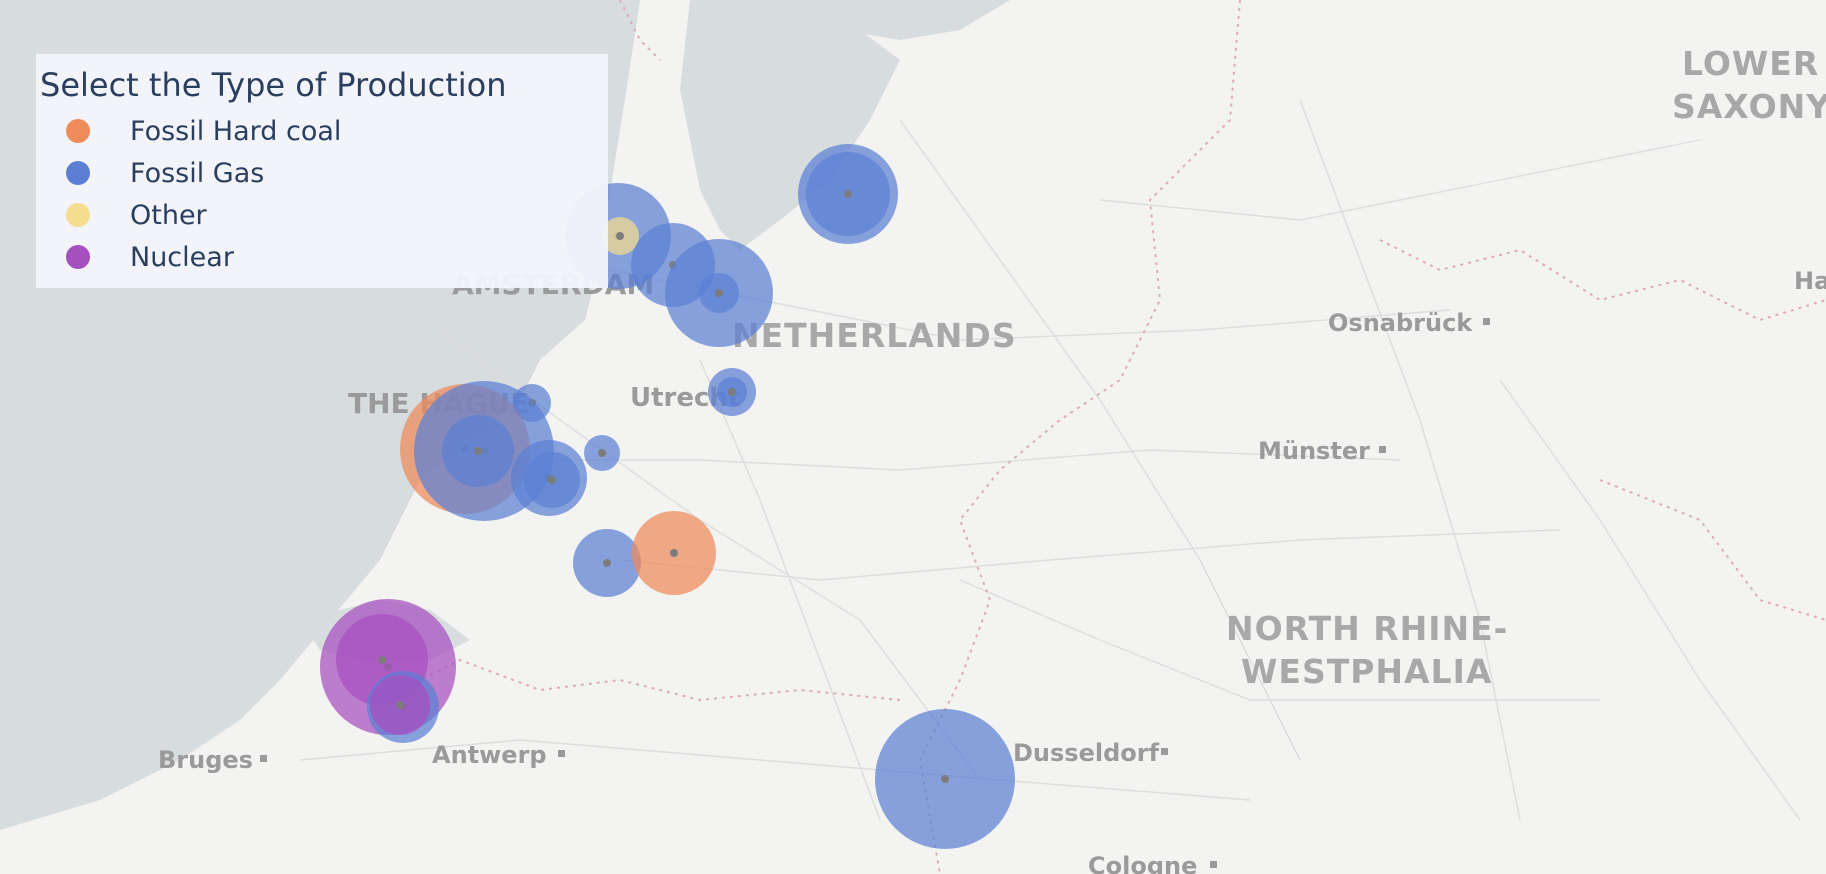  I want to click on legend-item-fossil-hard-coal: Fossil Hard coal, so click(324, 131).